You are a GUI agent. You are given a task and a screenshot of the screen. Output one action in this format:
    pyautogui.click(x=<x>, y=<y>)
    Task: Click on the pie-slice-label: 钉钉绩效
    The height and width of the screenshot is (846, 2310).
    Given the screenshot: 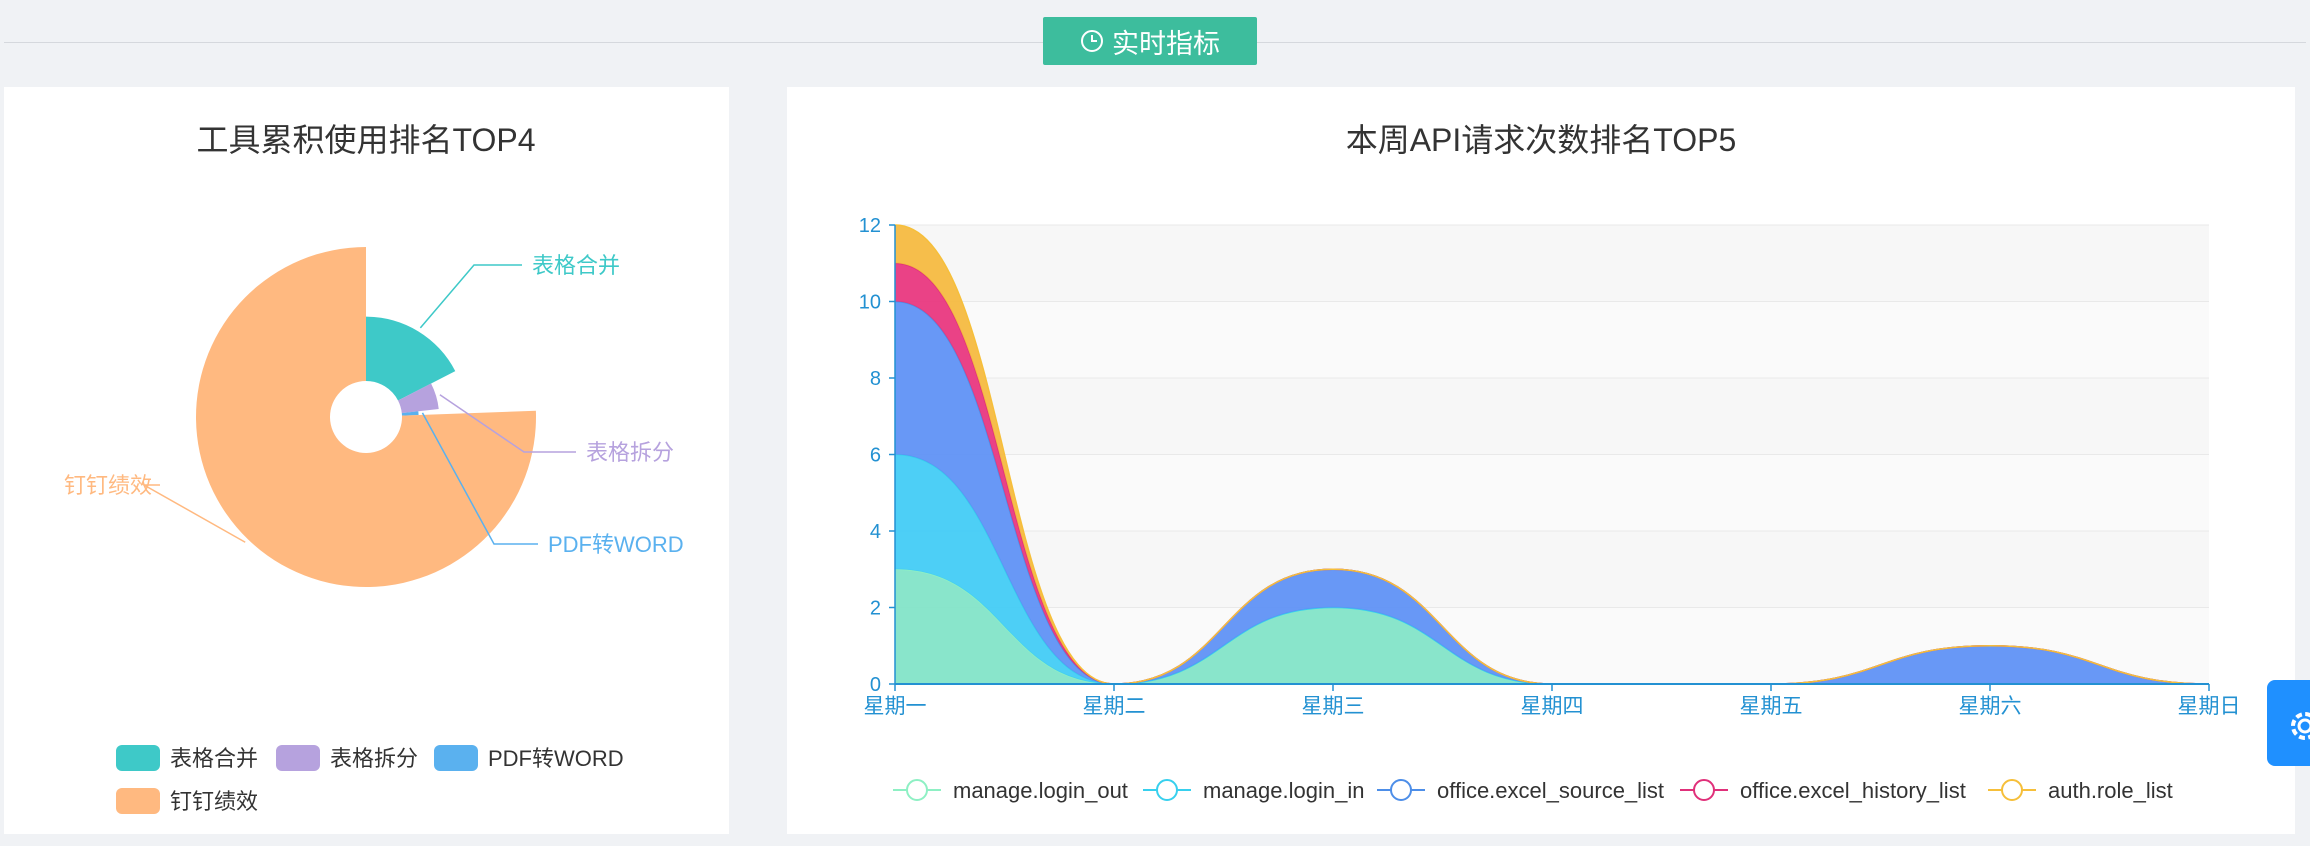 What is the action you would take?
    pyautogui.click(x=108, y=485)
    